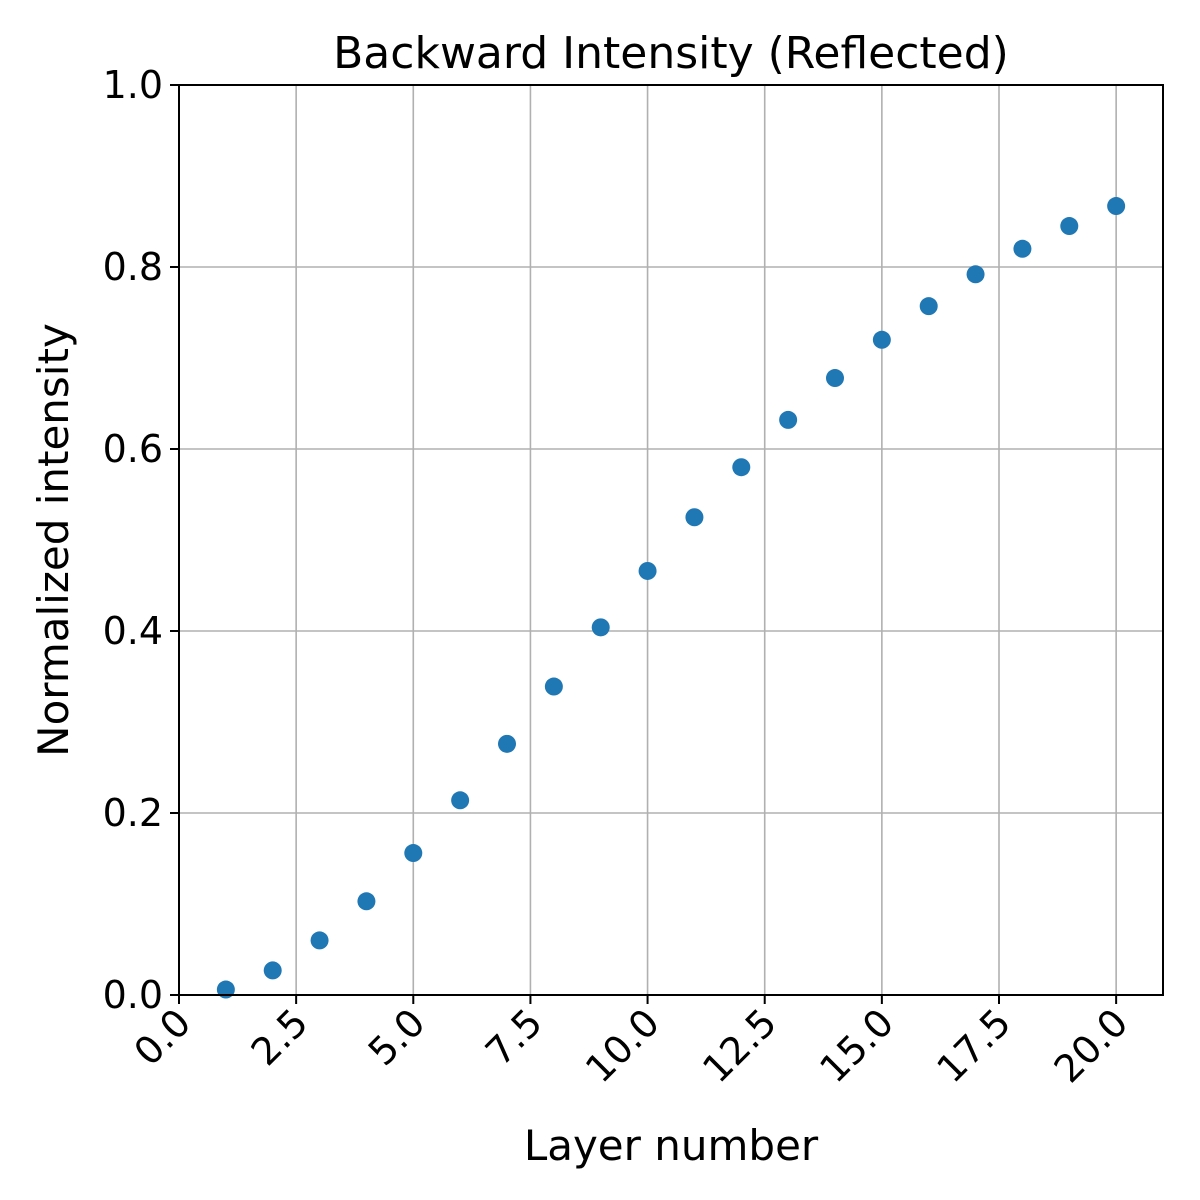 The height and width of the screenshot is (1200, 1200). Describe the element at coordinates (739, 1045) in the screenshot. I see `x-tick-label: 12.5` at that location.